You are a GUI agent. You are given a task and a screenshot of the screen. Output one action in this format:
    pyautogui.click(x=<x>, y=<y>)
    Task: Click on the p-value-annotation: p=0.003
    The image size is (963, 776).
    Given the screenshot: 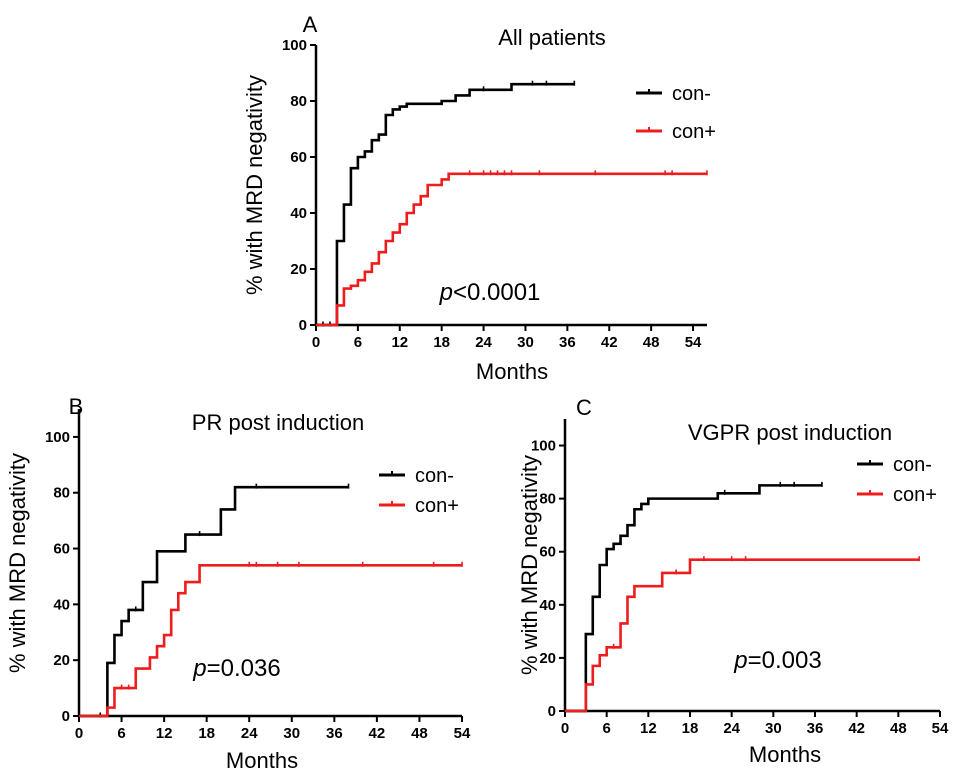 What is the action you would take?
    pyautogui.click(x=777, y=660)
    